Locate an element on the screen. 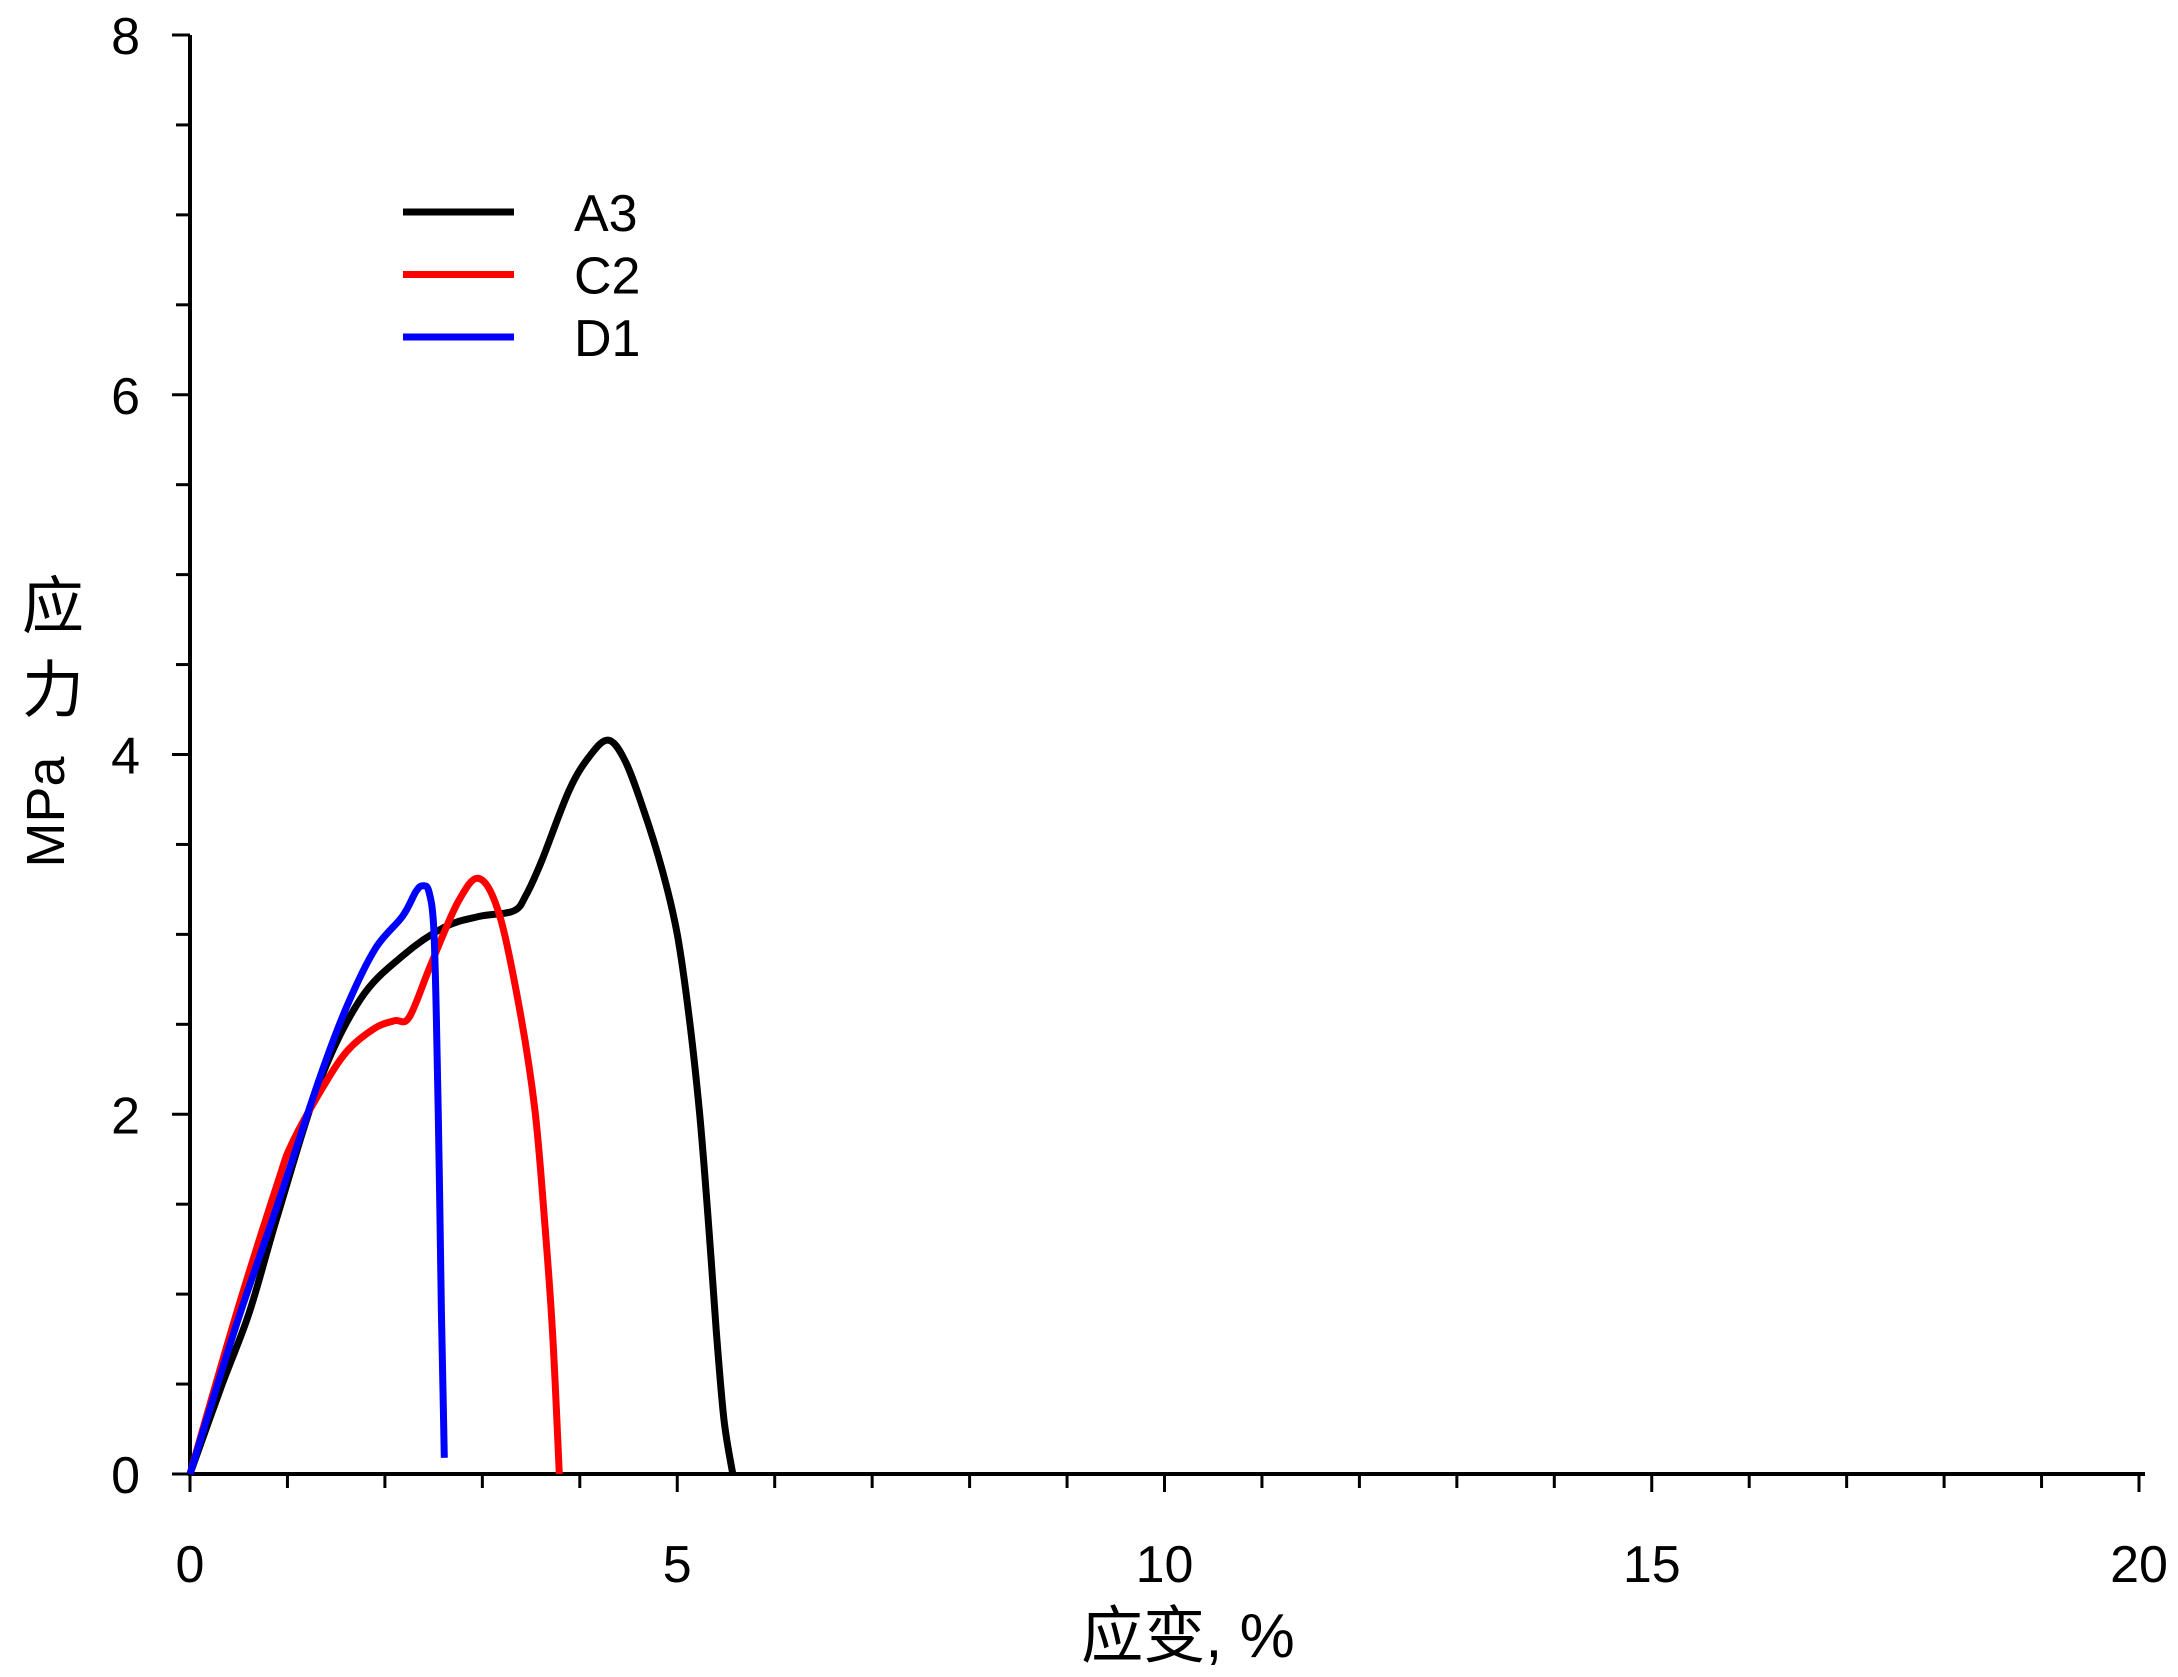 The image size is (2178, 1677). x-tick-label: 0 is located at coordinates (190, 1565).